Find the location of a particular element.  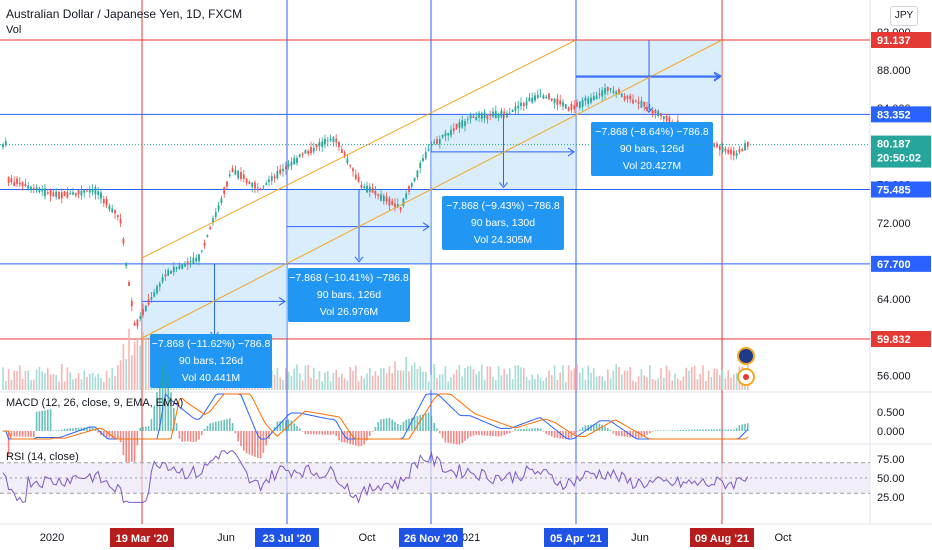

currency-button: JPY is located at coordinates (904, 16).